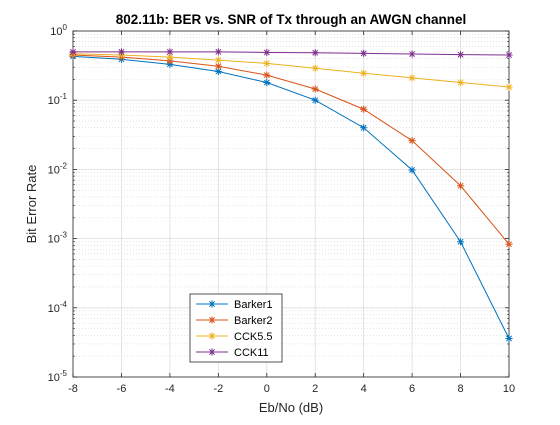 This screenshot has height=425, width=560. Describe the element at coordinates (73, 389) in the screenshot. I see `x-tick-label: -8` at that location.